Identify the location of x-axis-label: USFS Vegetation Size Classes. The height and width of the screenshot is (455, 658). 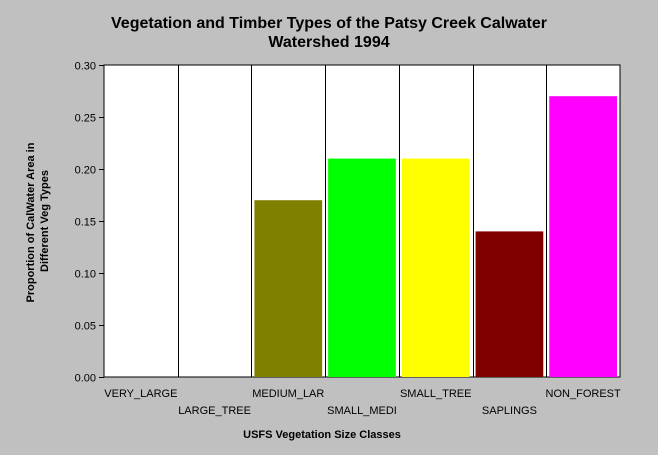
(322, 435).